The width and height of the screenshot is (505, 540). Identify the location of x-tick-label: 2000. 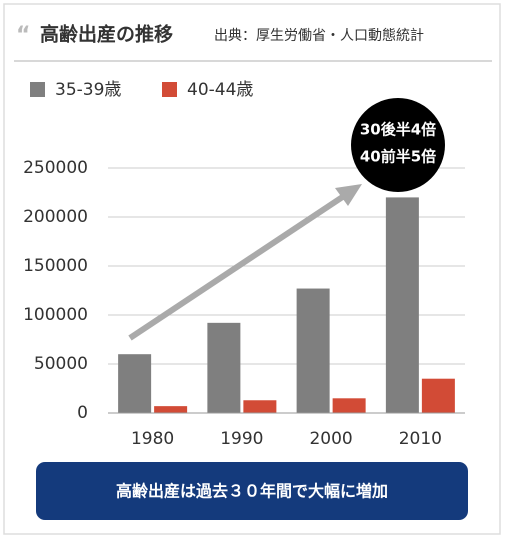
(330, 439).